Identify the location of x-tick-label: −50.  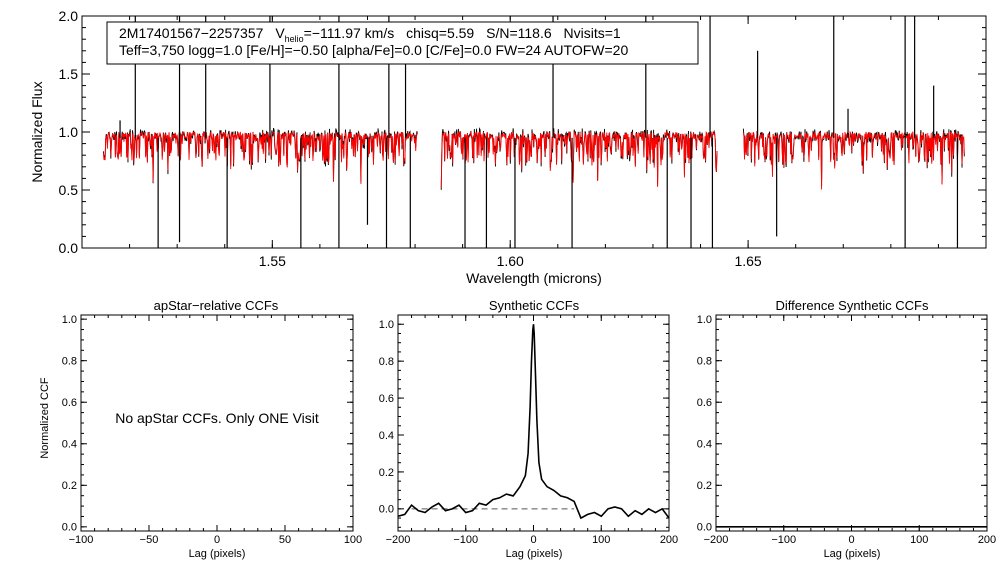
(149, 540).